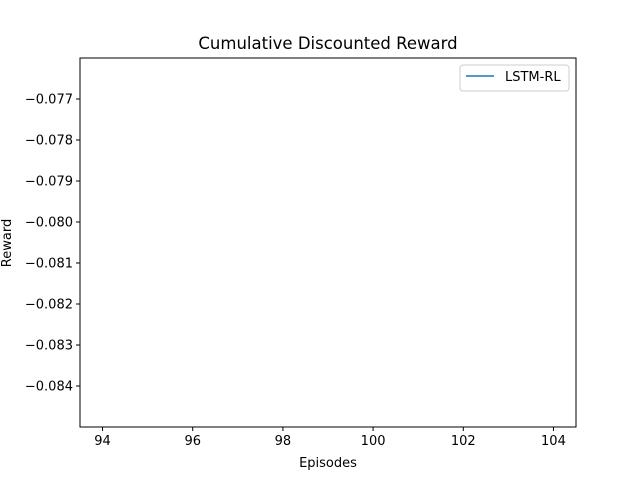  Describe the element at coordinates (463, 441) in the screenshot. I see `x-tick-label: 102` at that location.